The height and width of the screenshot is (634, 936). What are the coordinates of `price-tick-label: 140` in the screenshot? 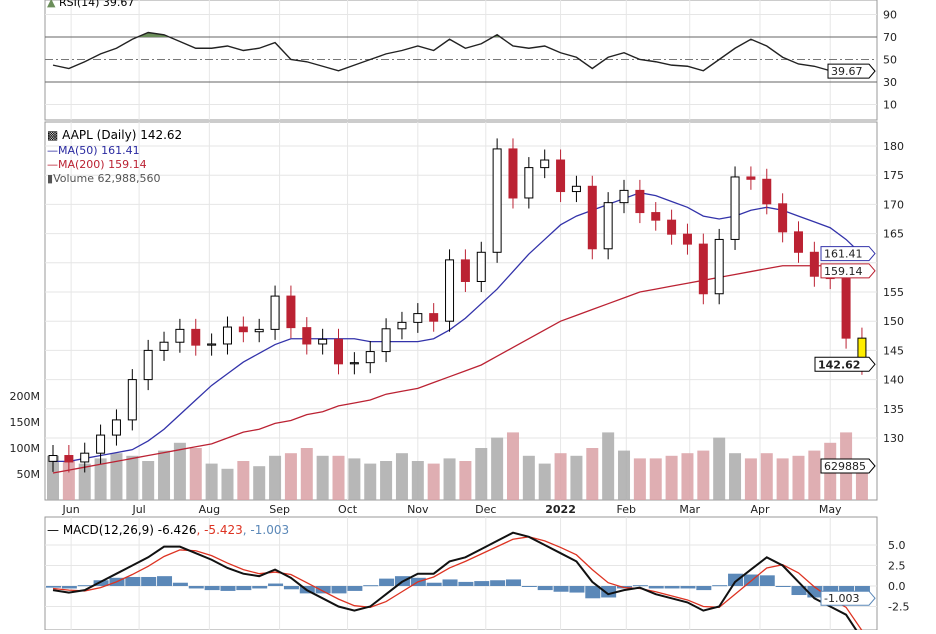 It's located at (893, 380).